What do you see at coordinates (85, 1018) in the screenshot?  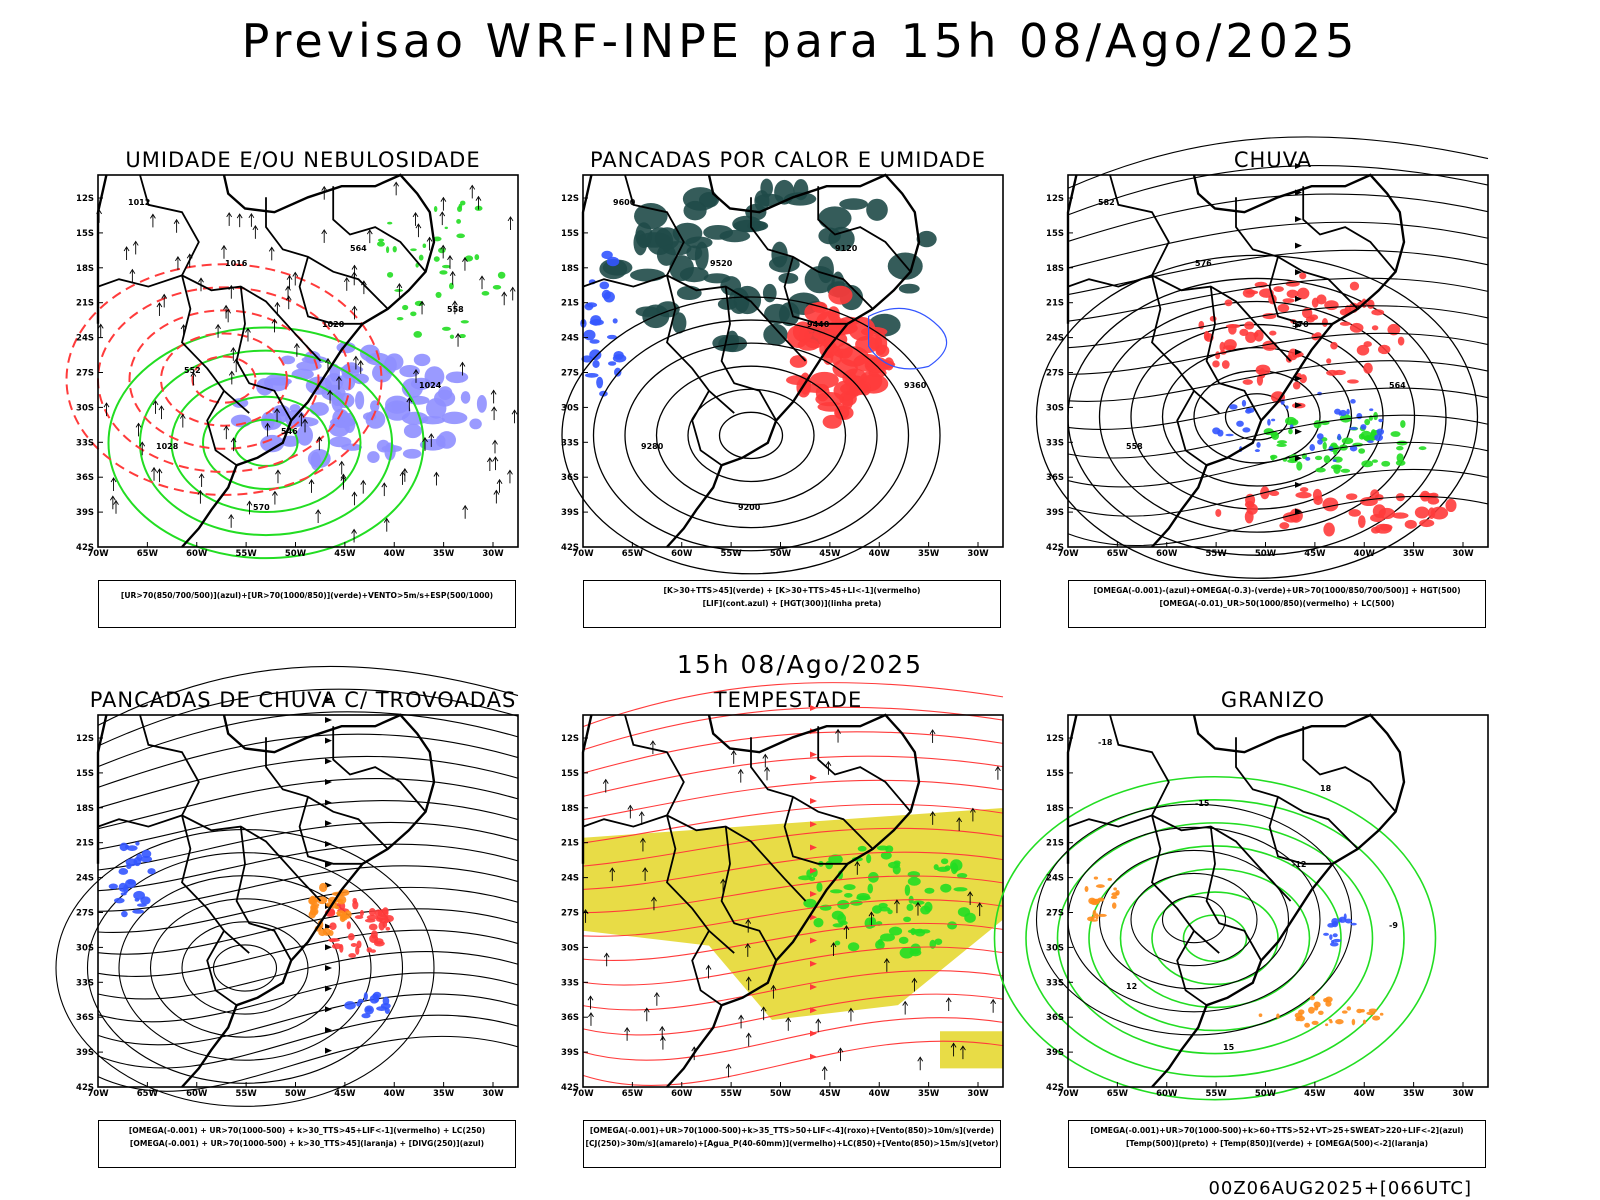 I see `lat-label: 36S` at bounding box center [85, 1018].